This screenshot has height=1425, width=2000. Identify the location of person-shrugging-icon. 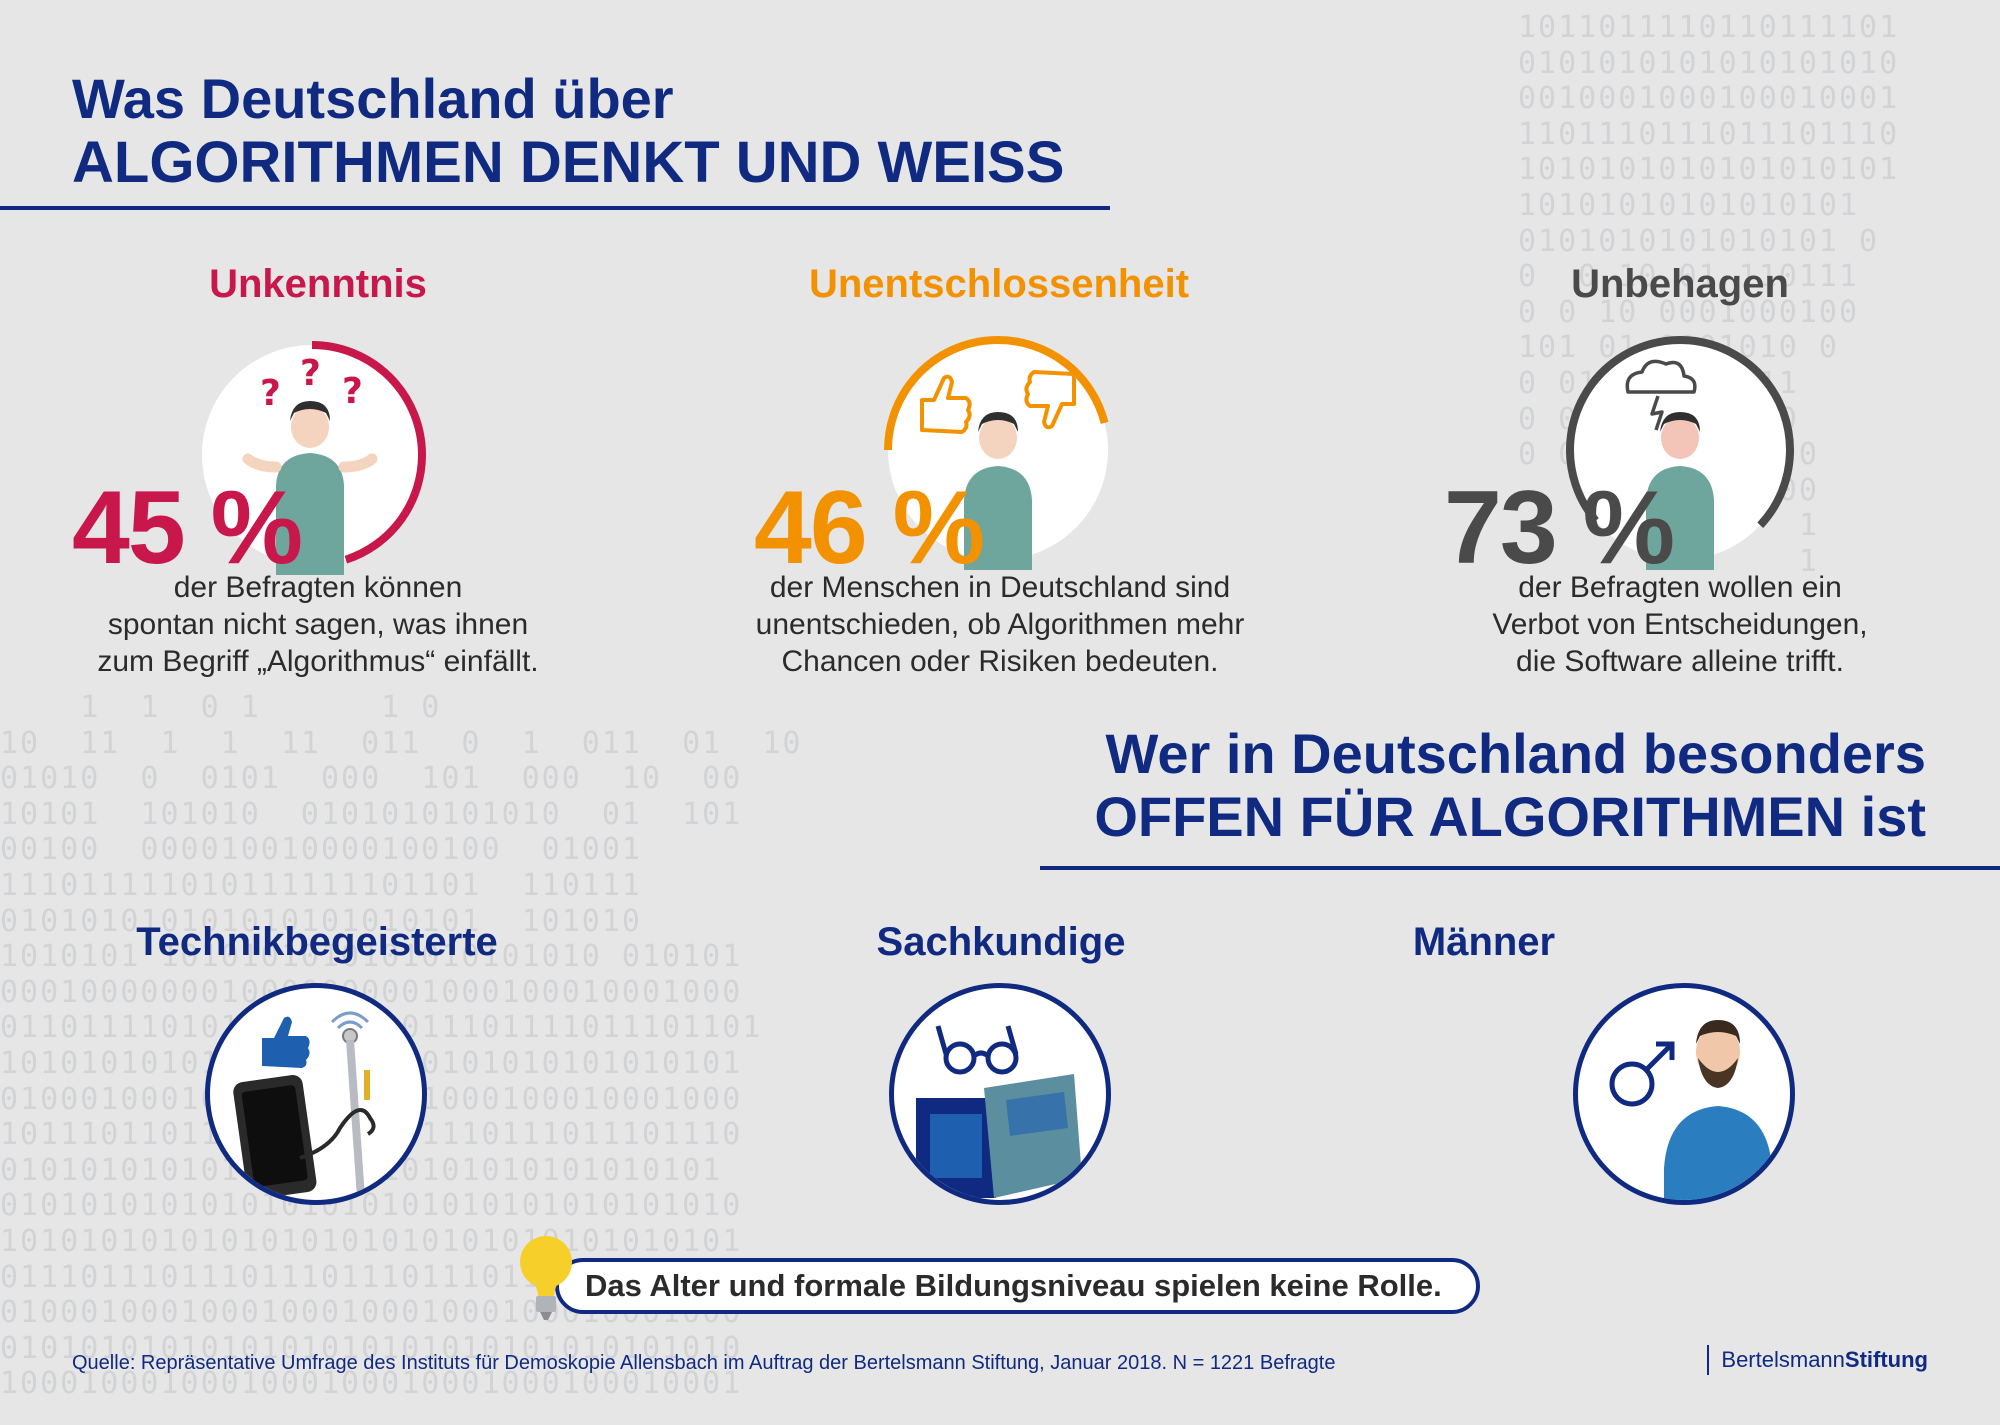
(310, 488).